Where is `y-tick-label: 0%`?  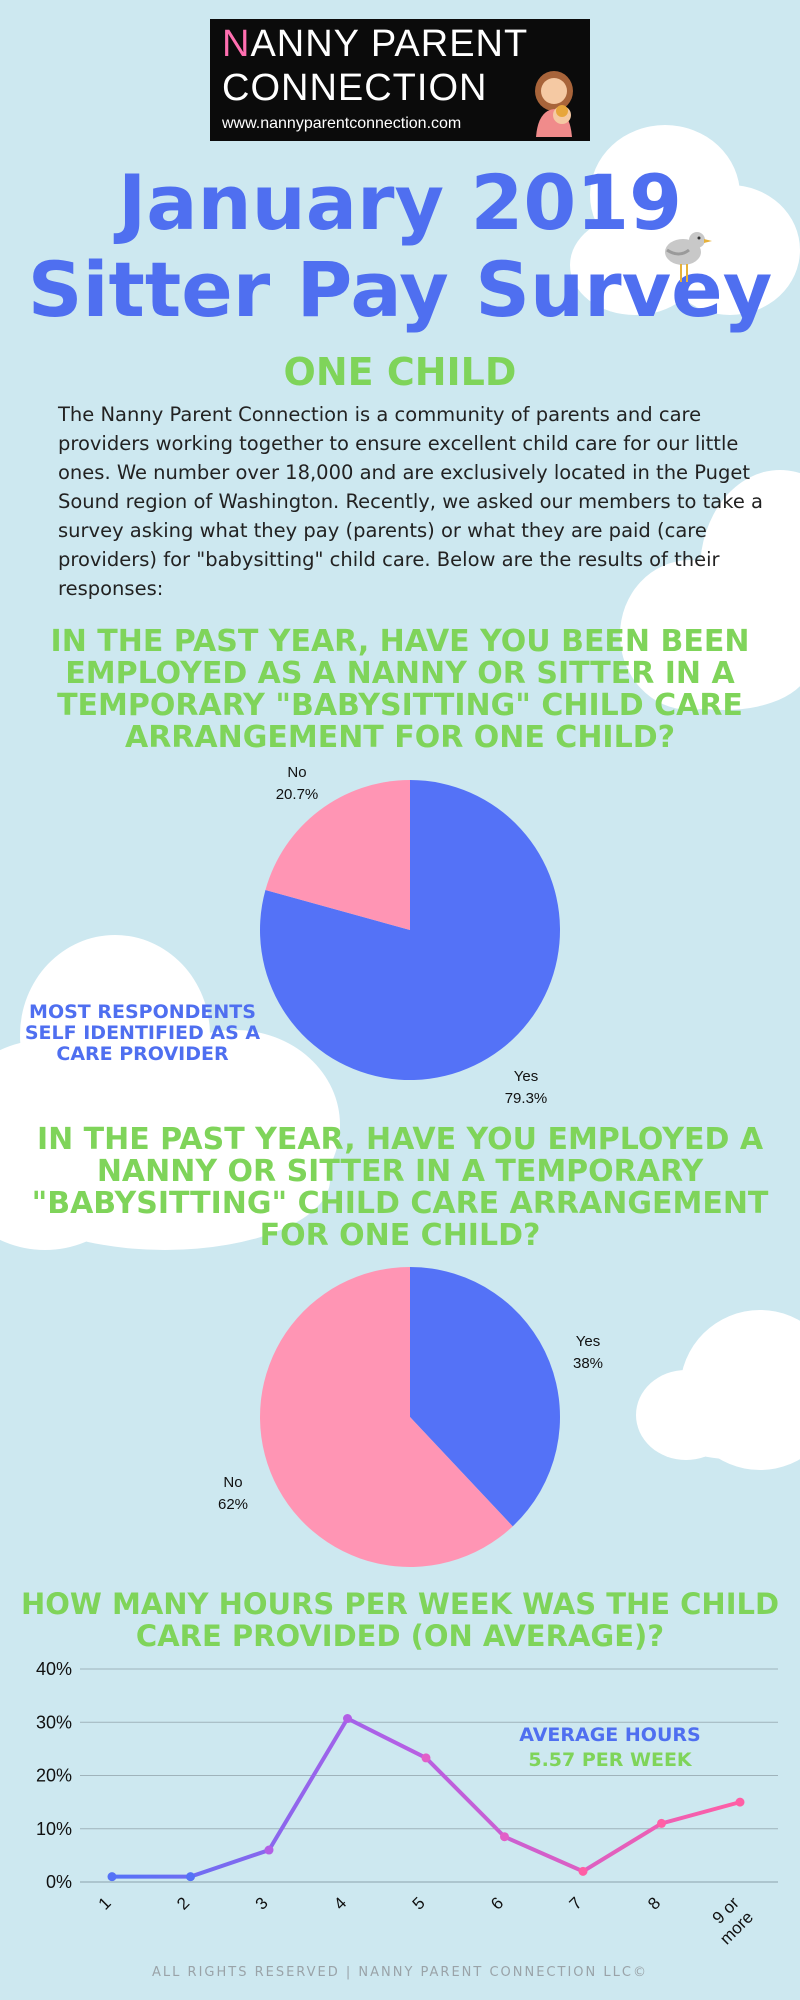 y-tick-label: 0% is located at coordinates (59, 1882).